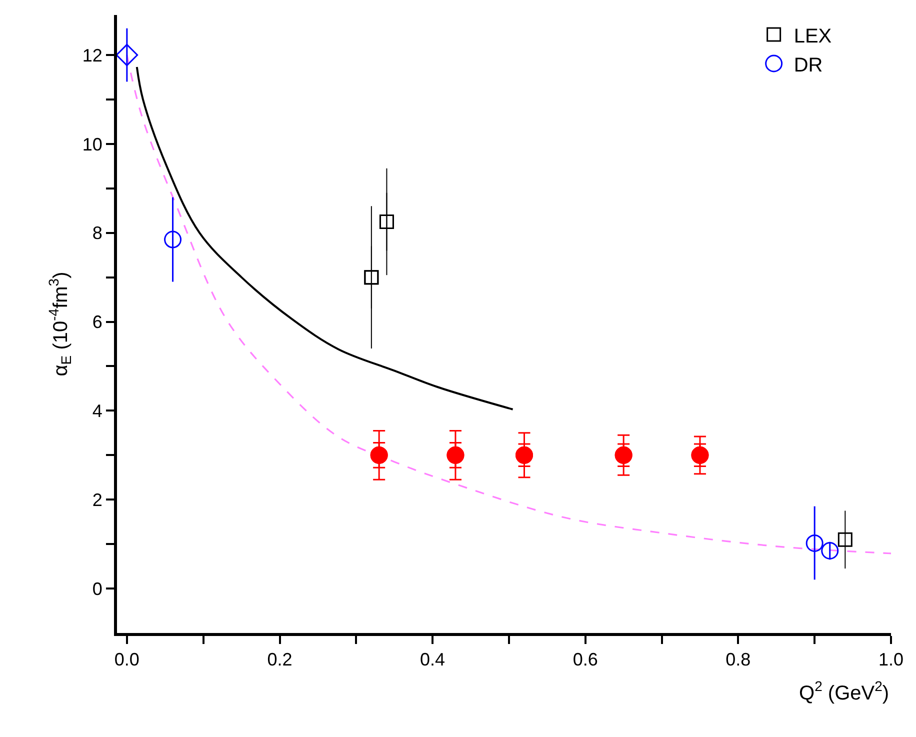  What do you see at coordinates (738, 660) in the screenshot?
I see `x-tick-label: 0.8` at bounding box center [738, 660].